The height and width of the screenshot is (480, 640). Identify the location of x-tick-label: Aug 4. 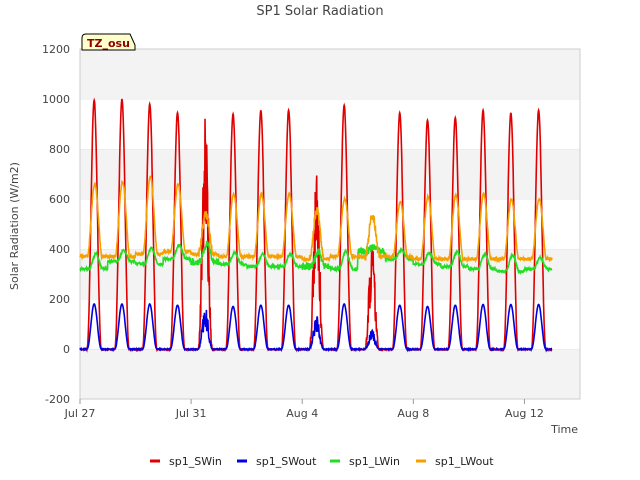
(302, 413).